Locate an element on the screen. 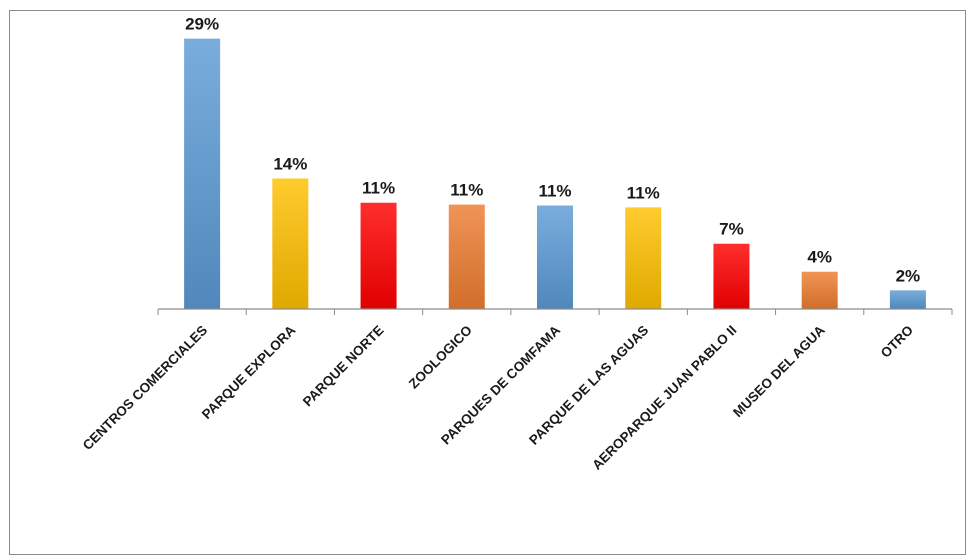 This screenshot has height=556, width=974. category-label: PARQUE EXPLORA is located at coordinates (249, 372).